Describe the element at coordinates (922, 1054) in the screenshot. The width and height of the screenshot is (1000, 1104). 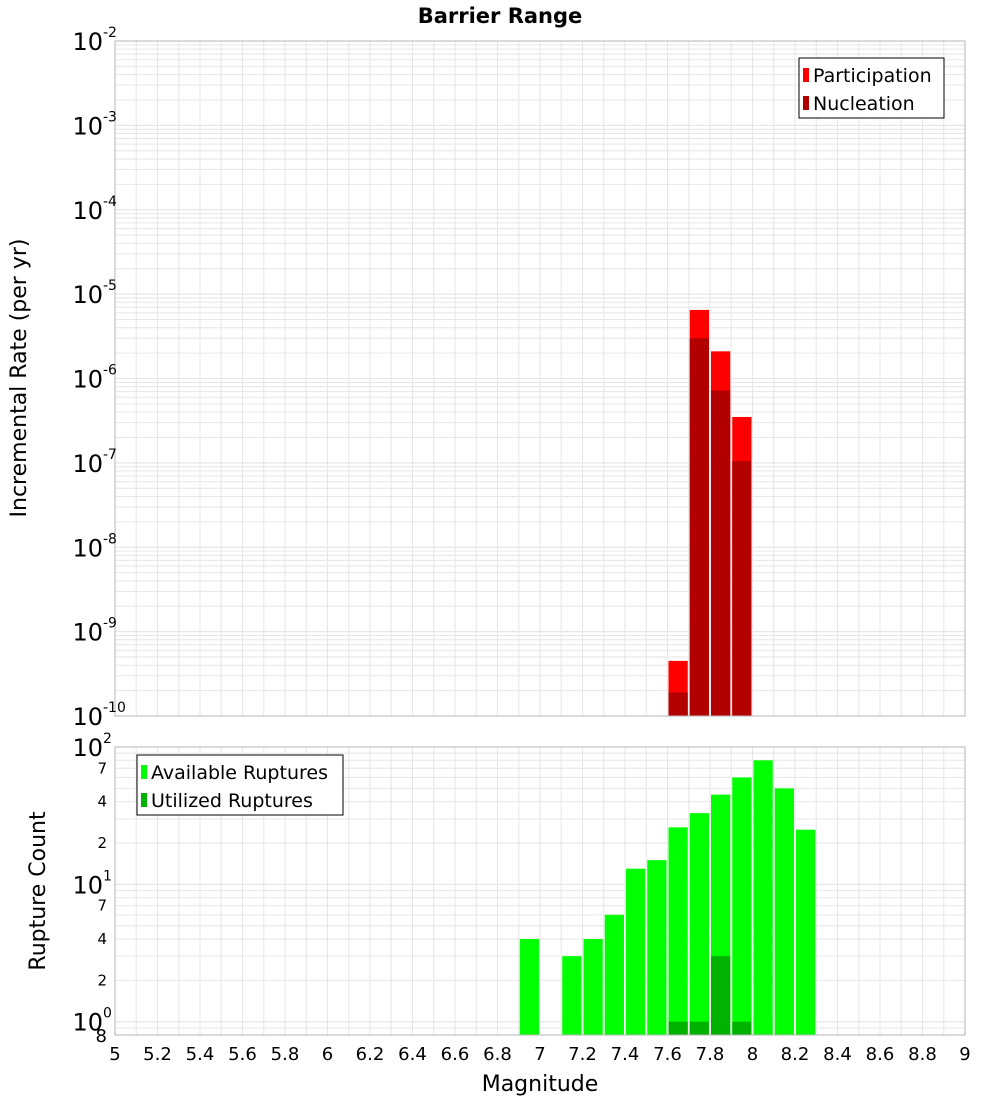
I see `x-tick-label: 8.8` at that location.